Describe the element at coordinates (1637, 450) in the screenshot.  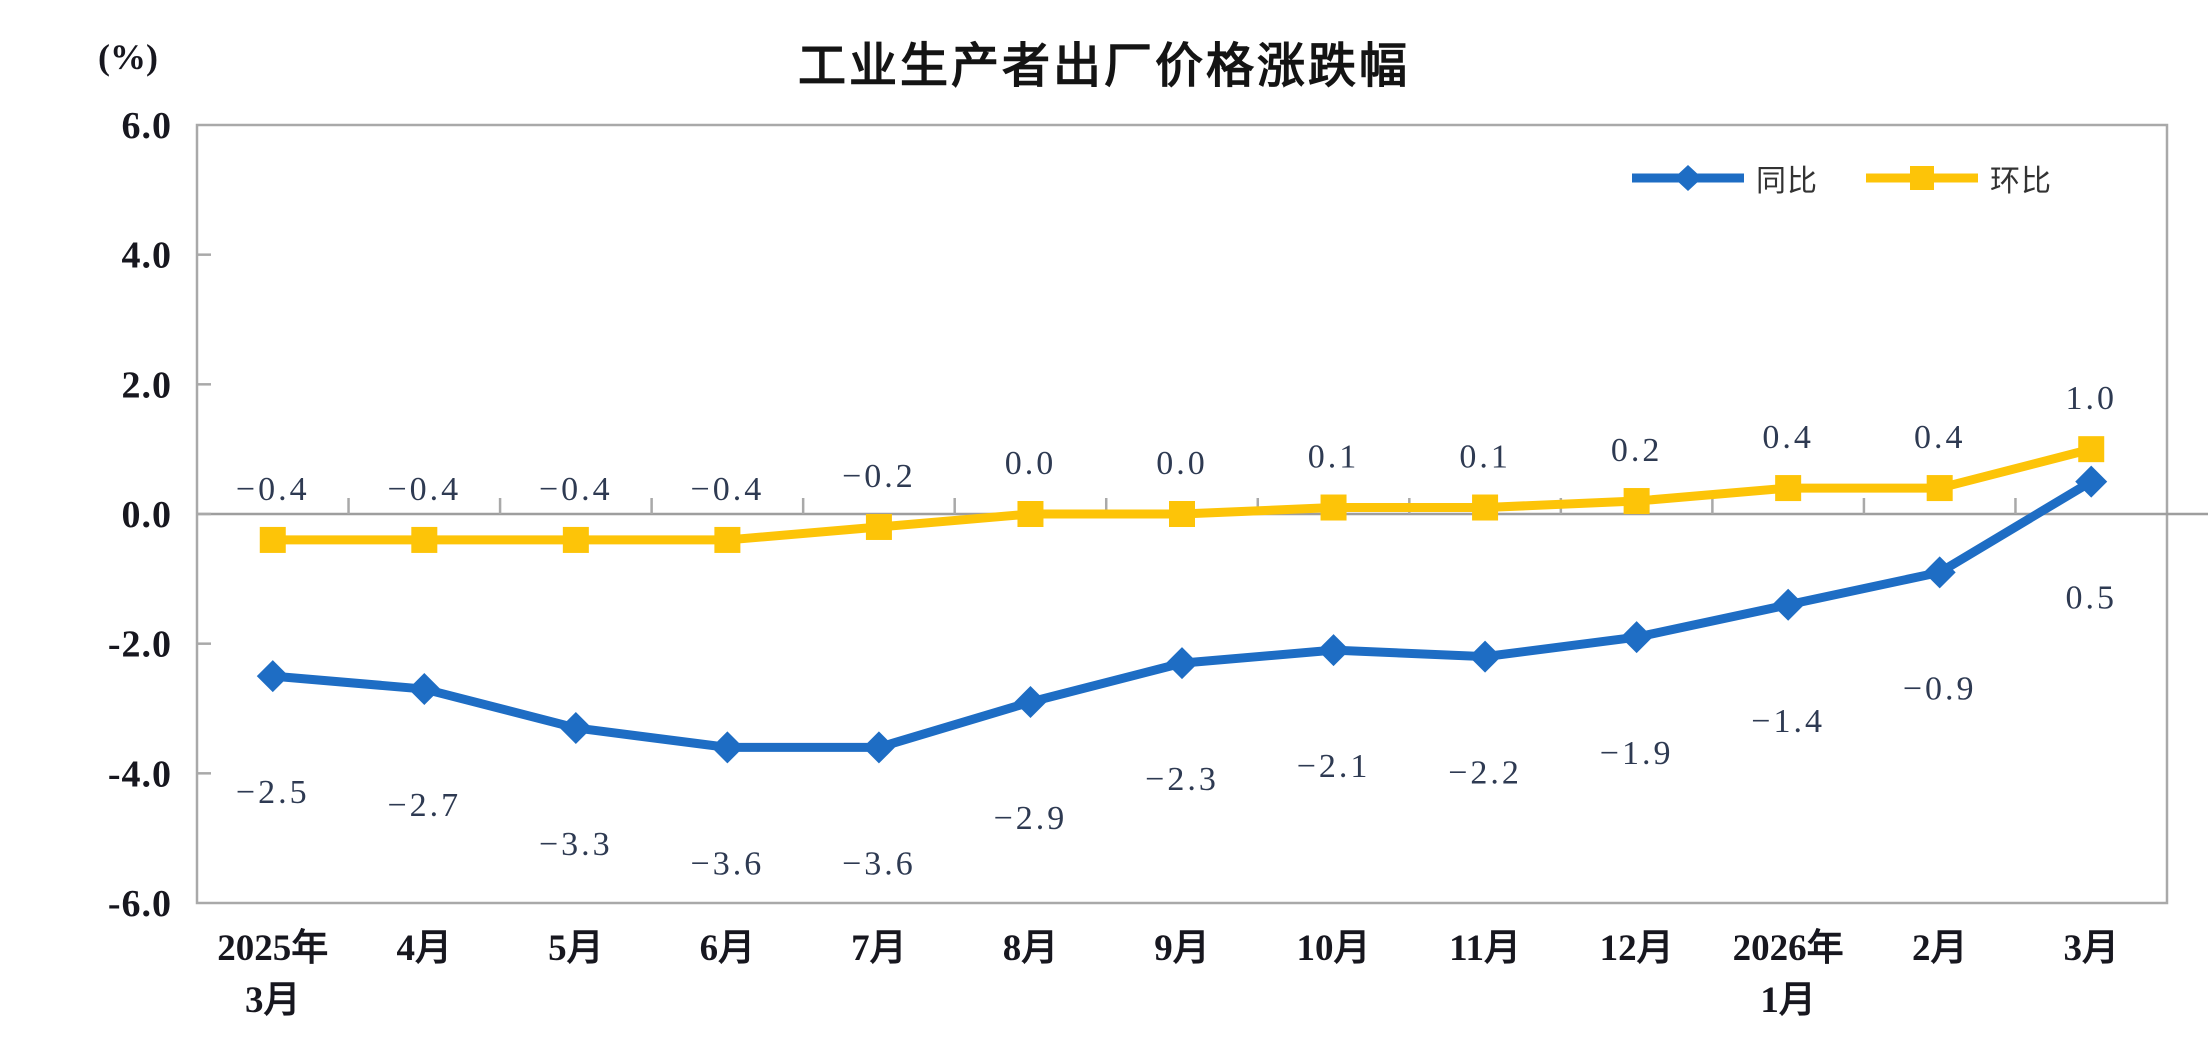
I see `mom-data-label: 0.2` at that location.